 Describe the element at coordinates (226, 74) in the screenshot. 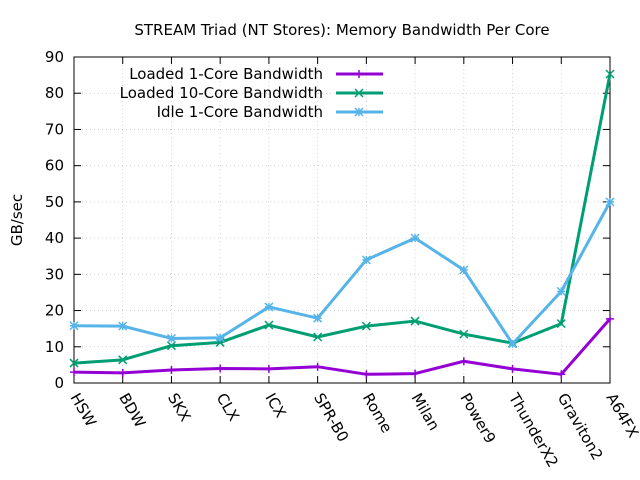

I see `legend-label: Loaded 1-Core Bandwidth` at that location.